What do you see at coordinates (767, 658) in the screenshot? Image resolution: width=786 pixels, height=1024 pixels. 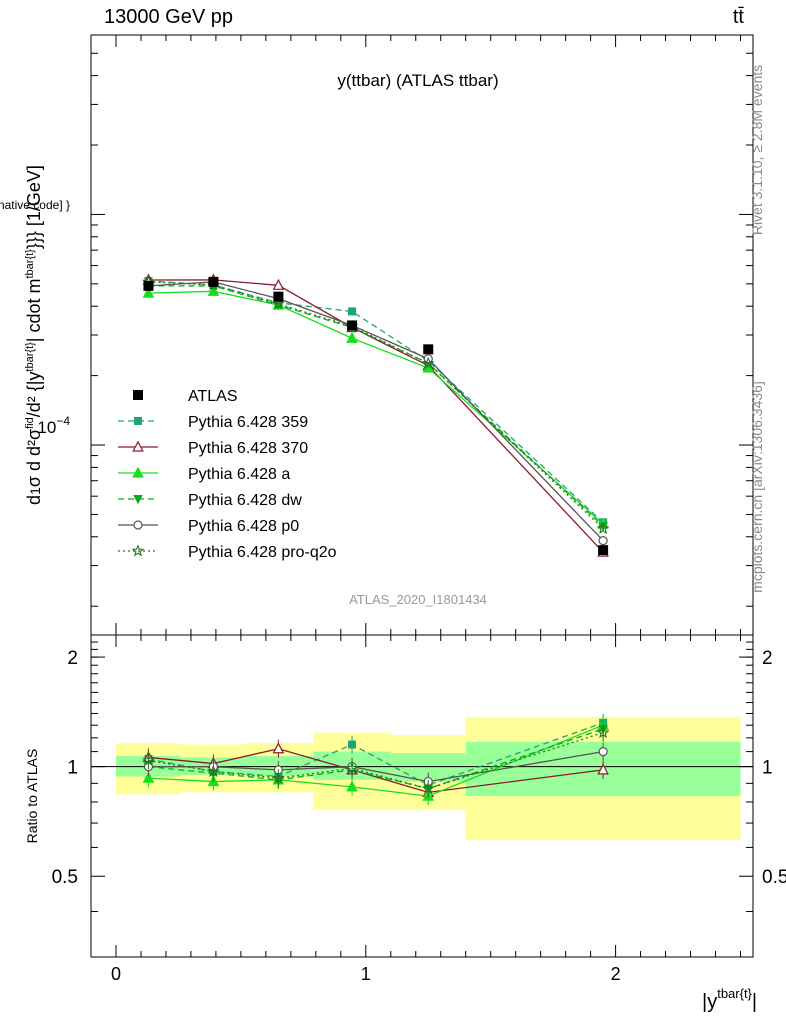 I see `ratio-tick-label-right: 2` at bounding box center [767, 658].